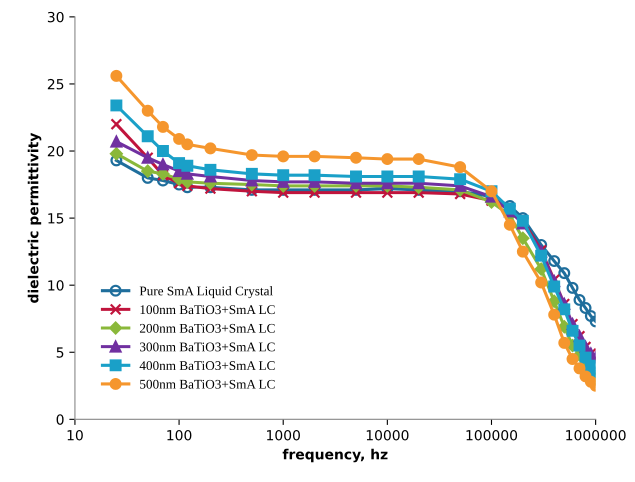 The width and height of the screenshot is (635, 482). What do you see at coordinates (492, 435) in the screenshot?
I see `x-tick-label: 100000` at bounding box center [492, 435].